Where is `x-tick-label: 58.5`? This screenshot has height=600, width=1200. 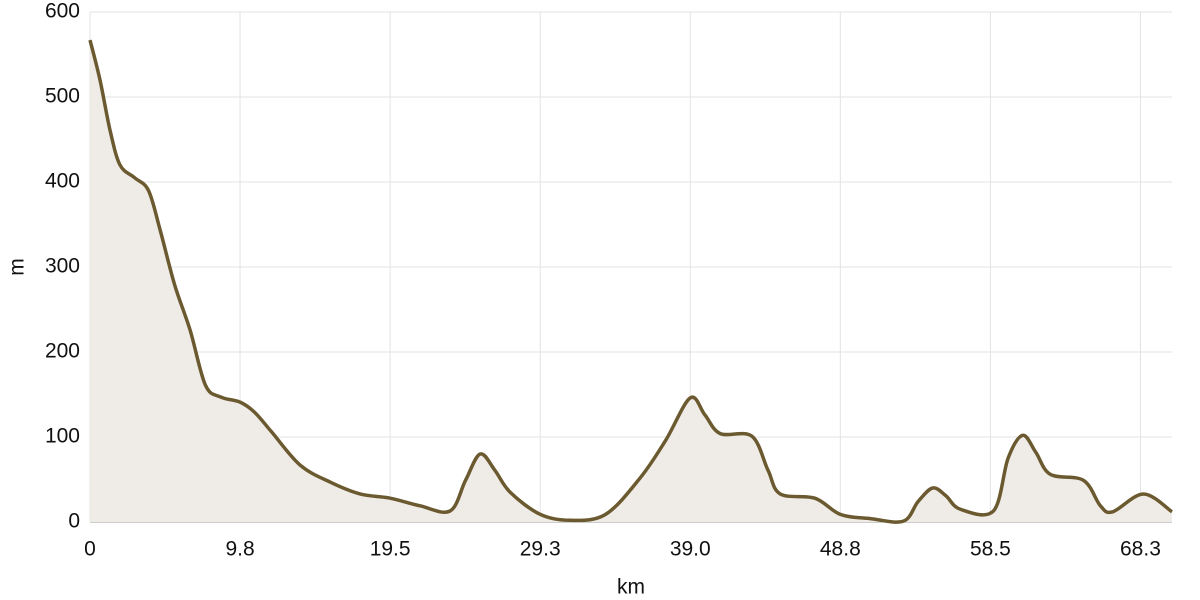
x-tick-label: 58.5 is located at coordinates (990, 549).